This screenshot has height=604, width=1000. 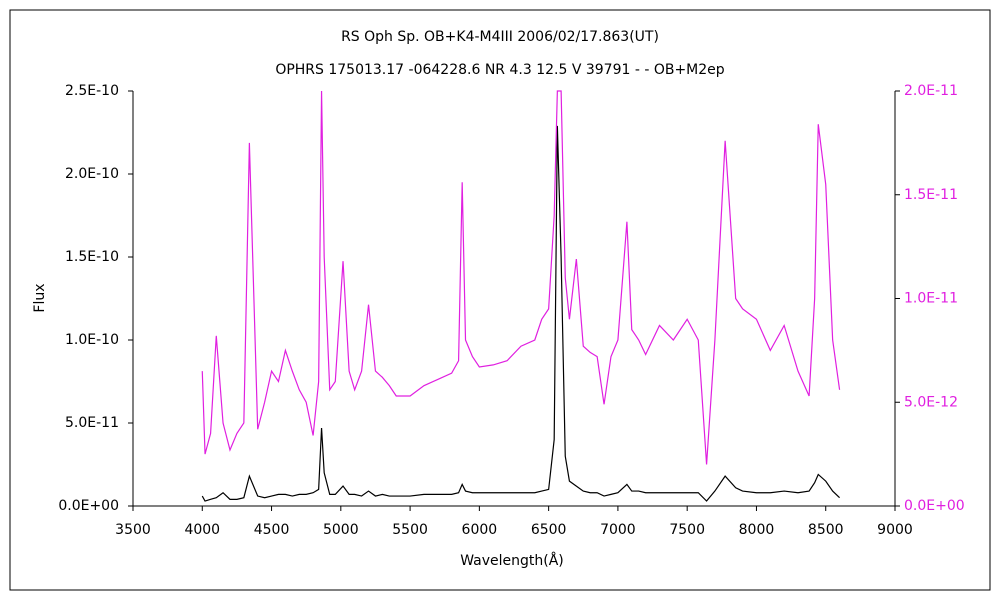 I want to click on x-tick-label: 8500, so click(x=826, y=530).